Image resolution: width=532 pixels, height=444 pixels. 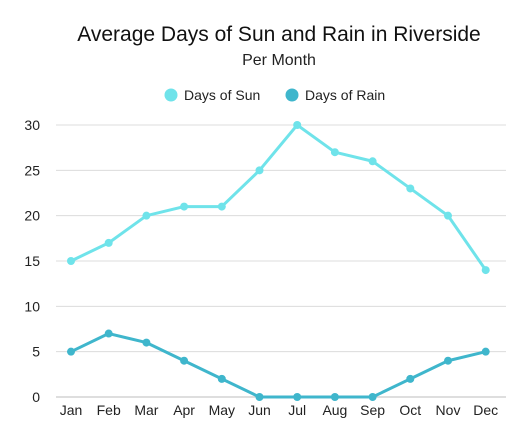 I want to click on legend-item-rain: Days of Rain, so click(x=335, y=95).